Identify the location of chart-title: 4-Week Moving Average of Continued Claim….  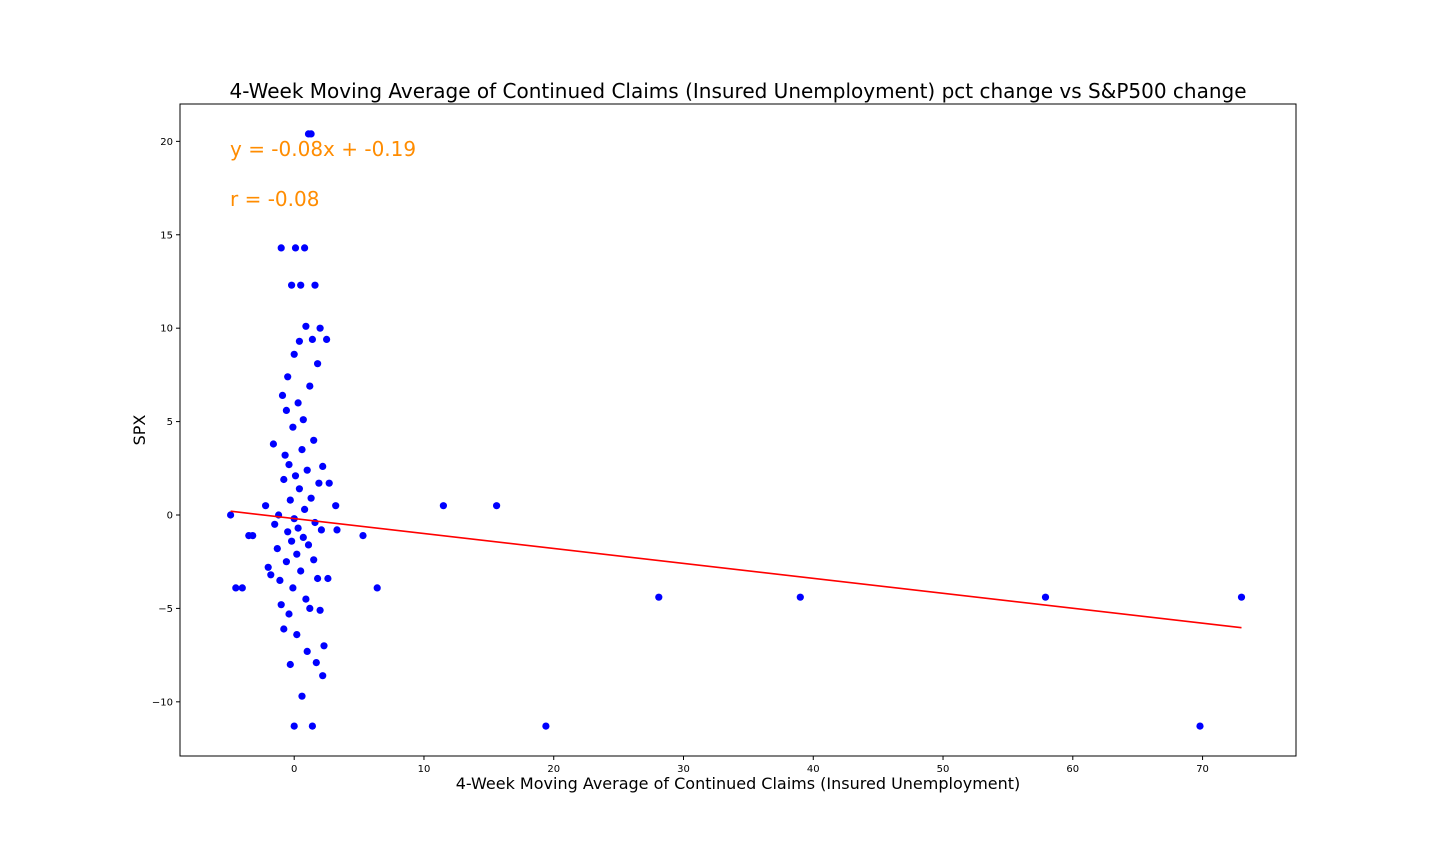
(737, 91).